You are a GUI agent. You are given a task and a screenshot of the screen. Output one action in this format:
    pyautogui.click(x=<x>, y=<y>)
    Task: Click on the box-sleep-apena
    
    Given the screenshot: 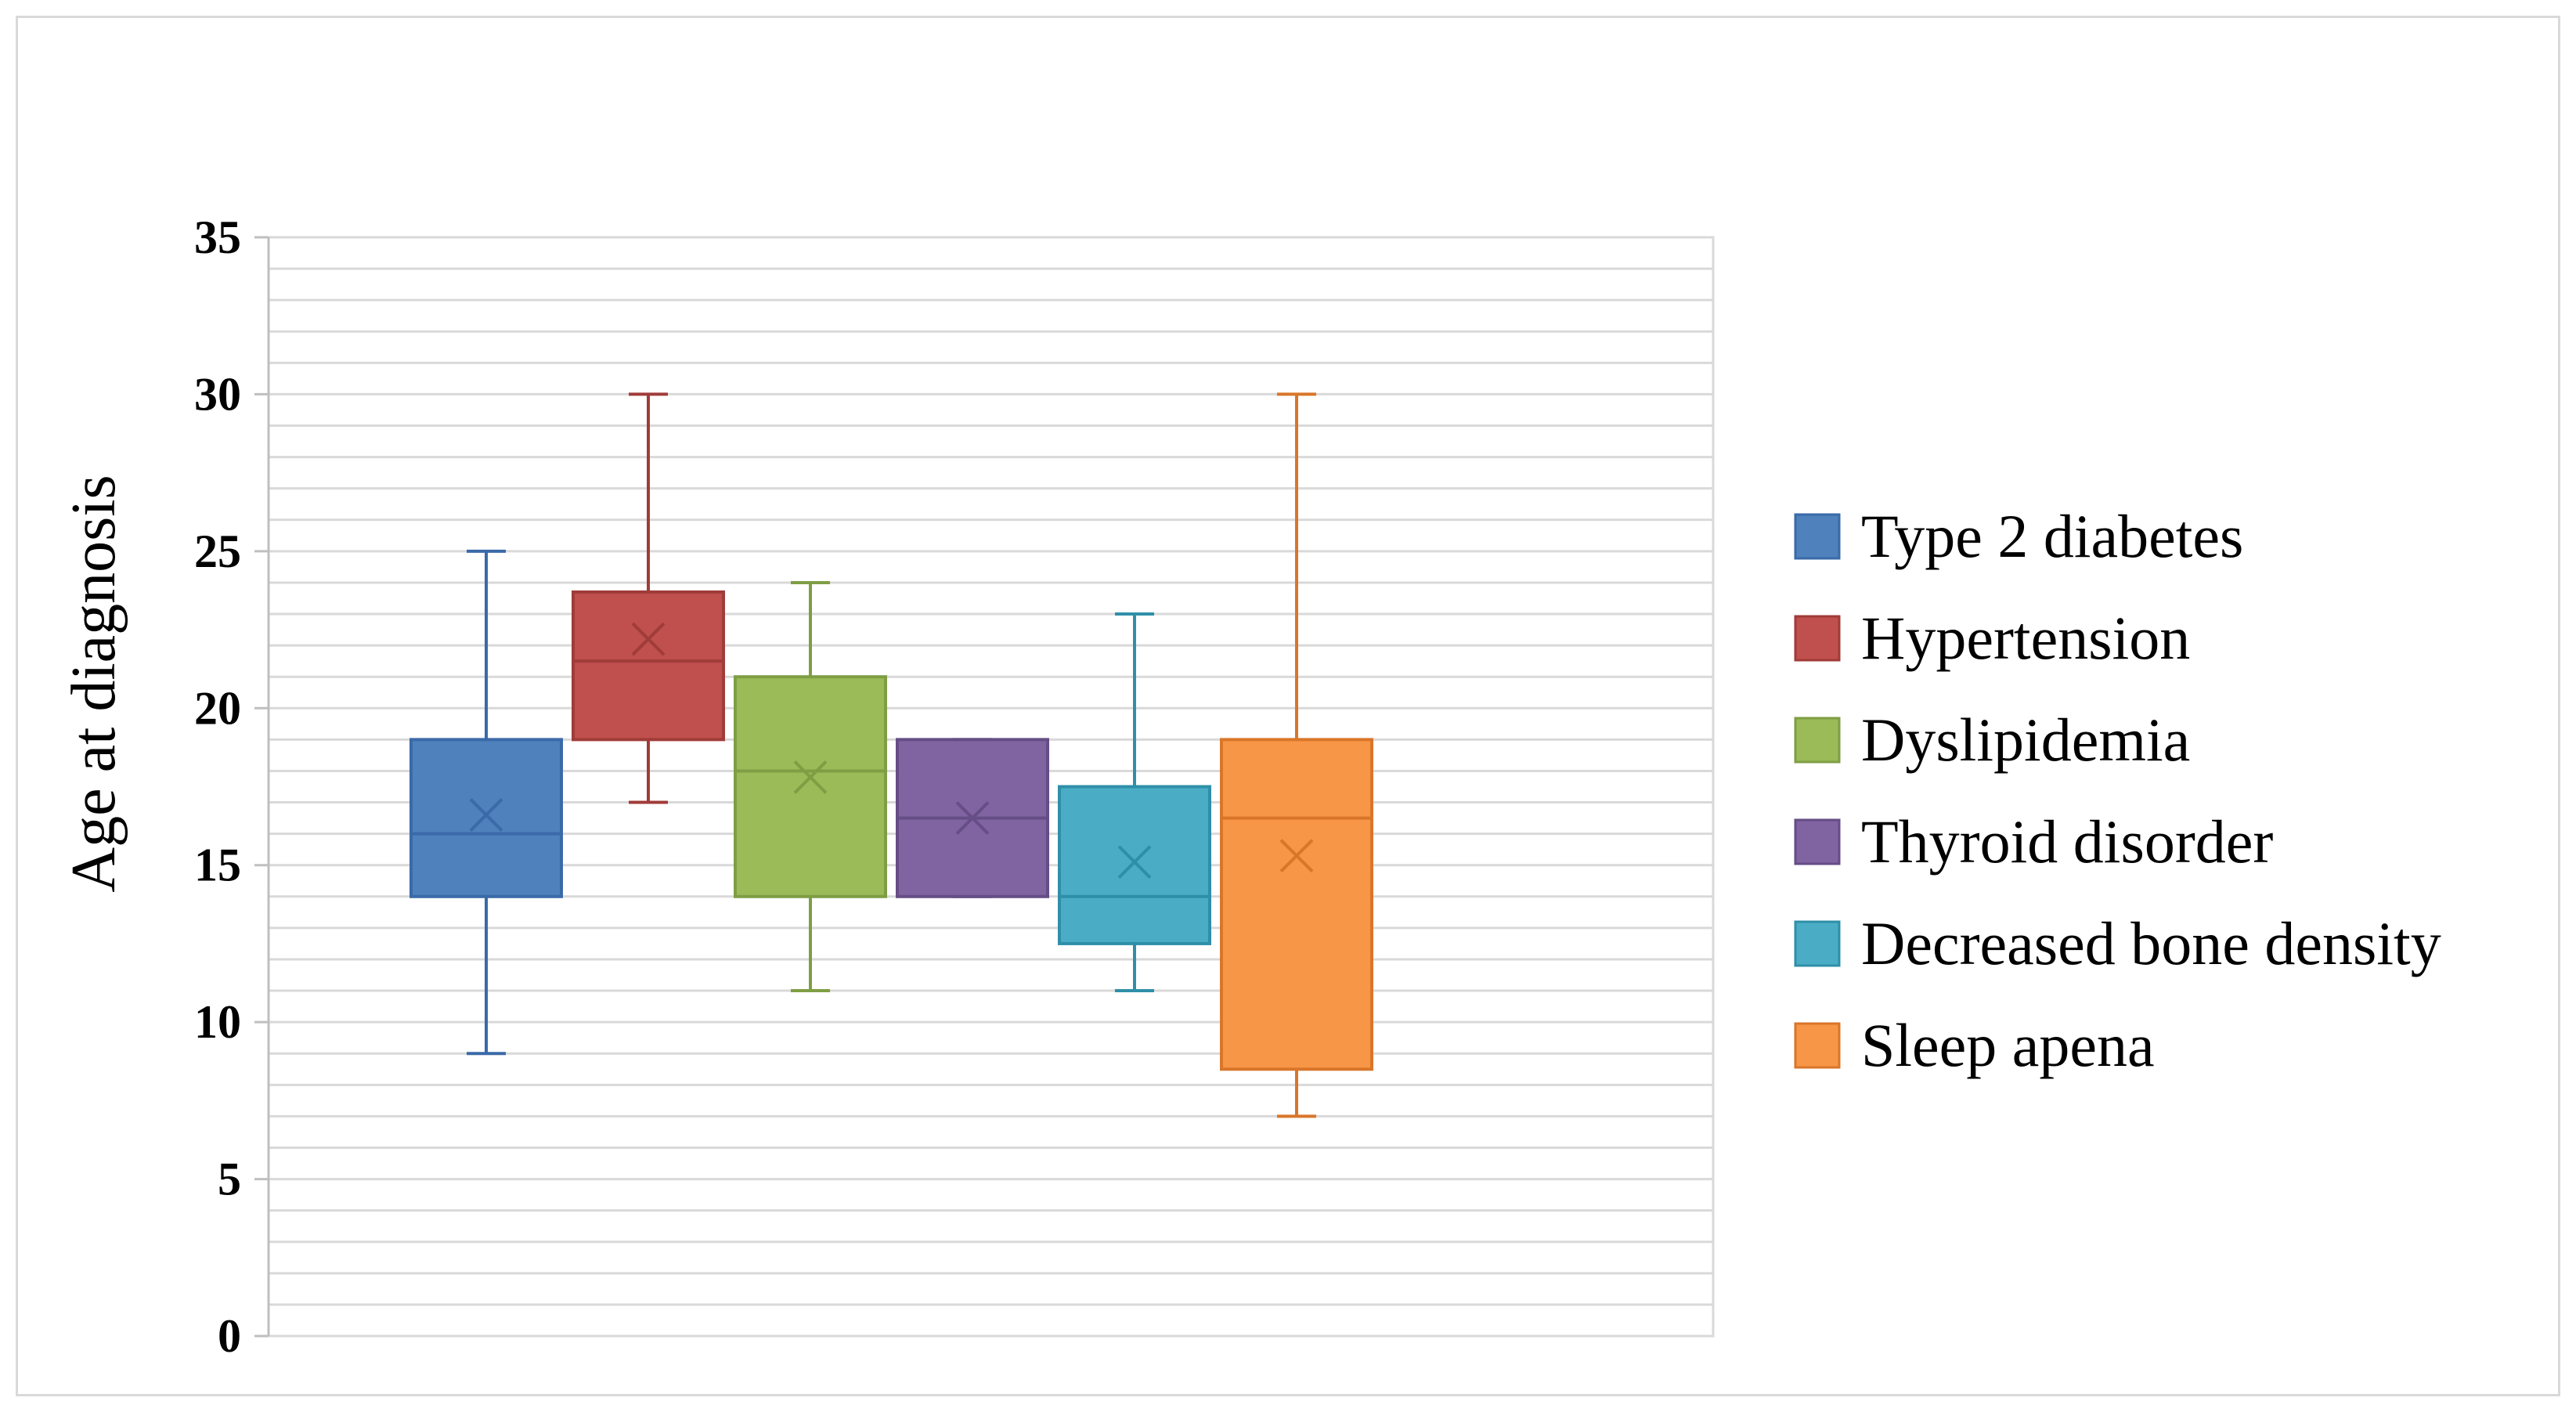 What is the action you would take?
    pyautogui.click(x=1296, y=755)
    